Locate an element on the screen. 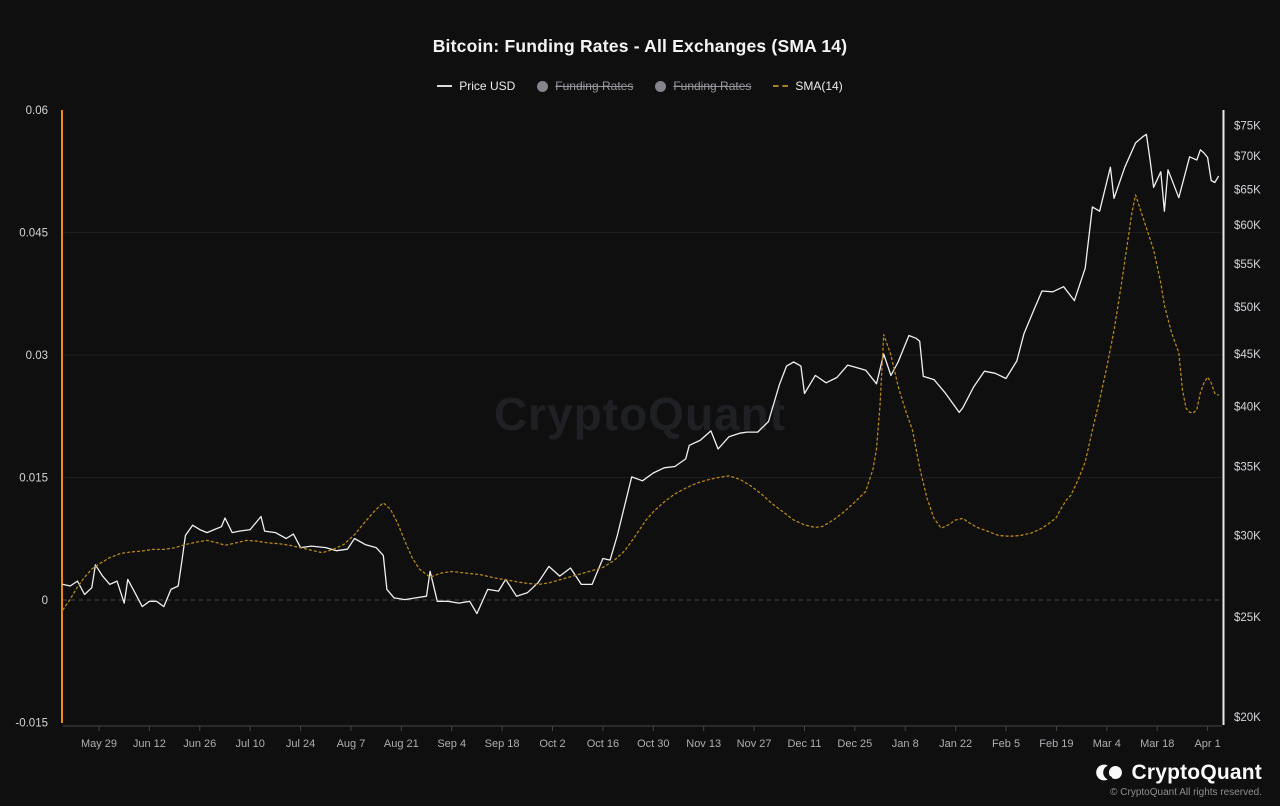 The width and height of the screenshot is (1280, 806). x-axis-tick-label: Jan 8 is located at coordinates (905, 744).